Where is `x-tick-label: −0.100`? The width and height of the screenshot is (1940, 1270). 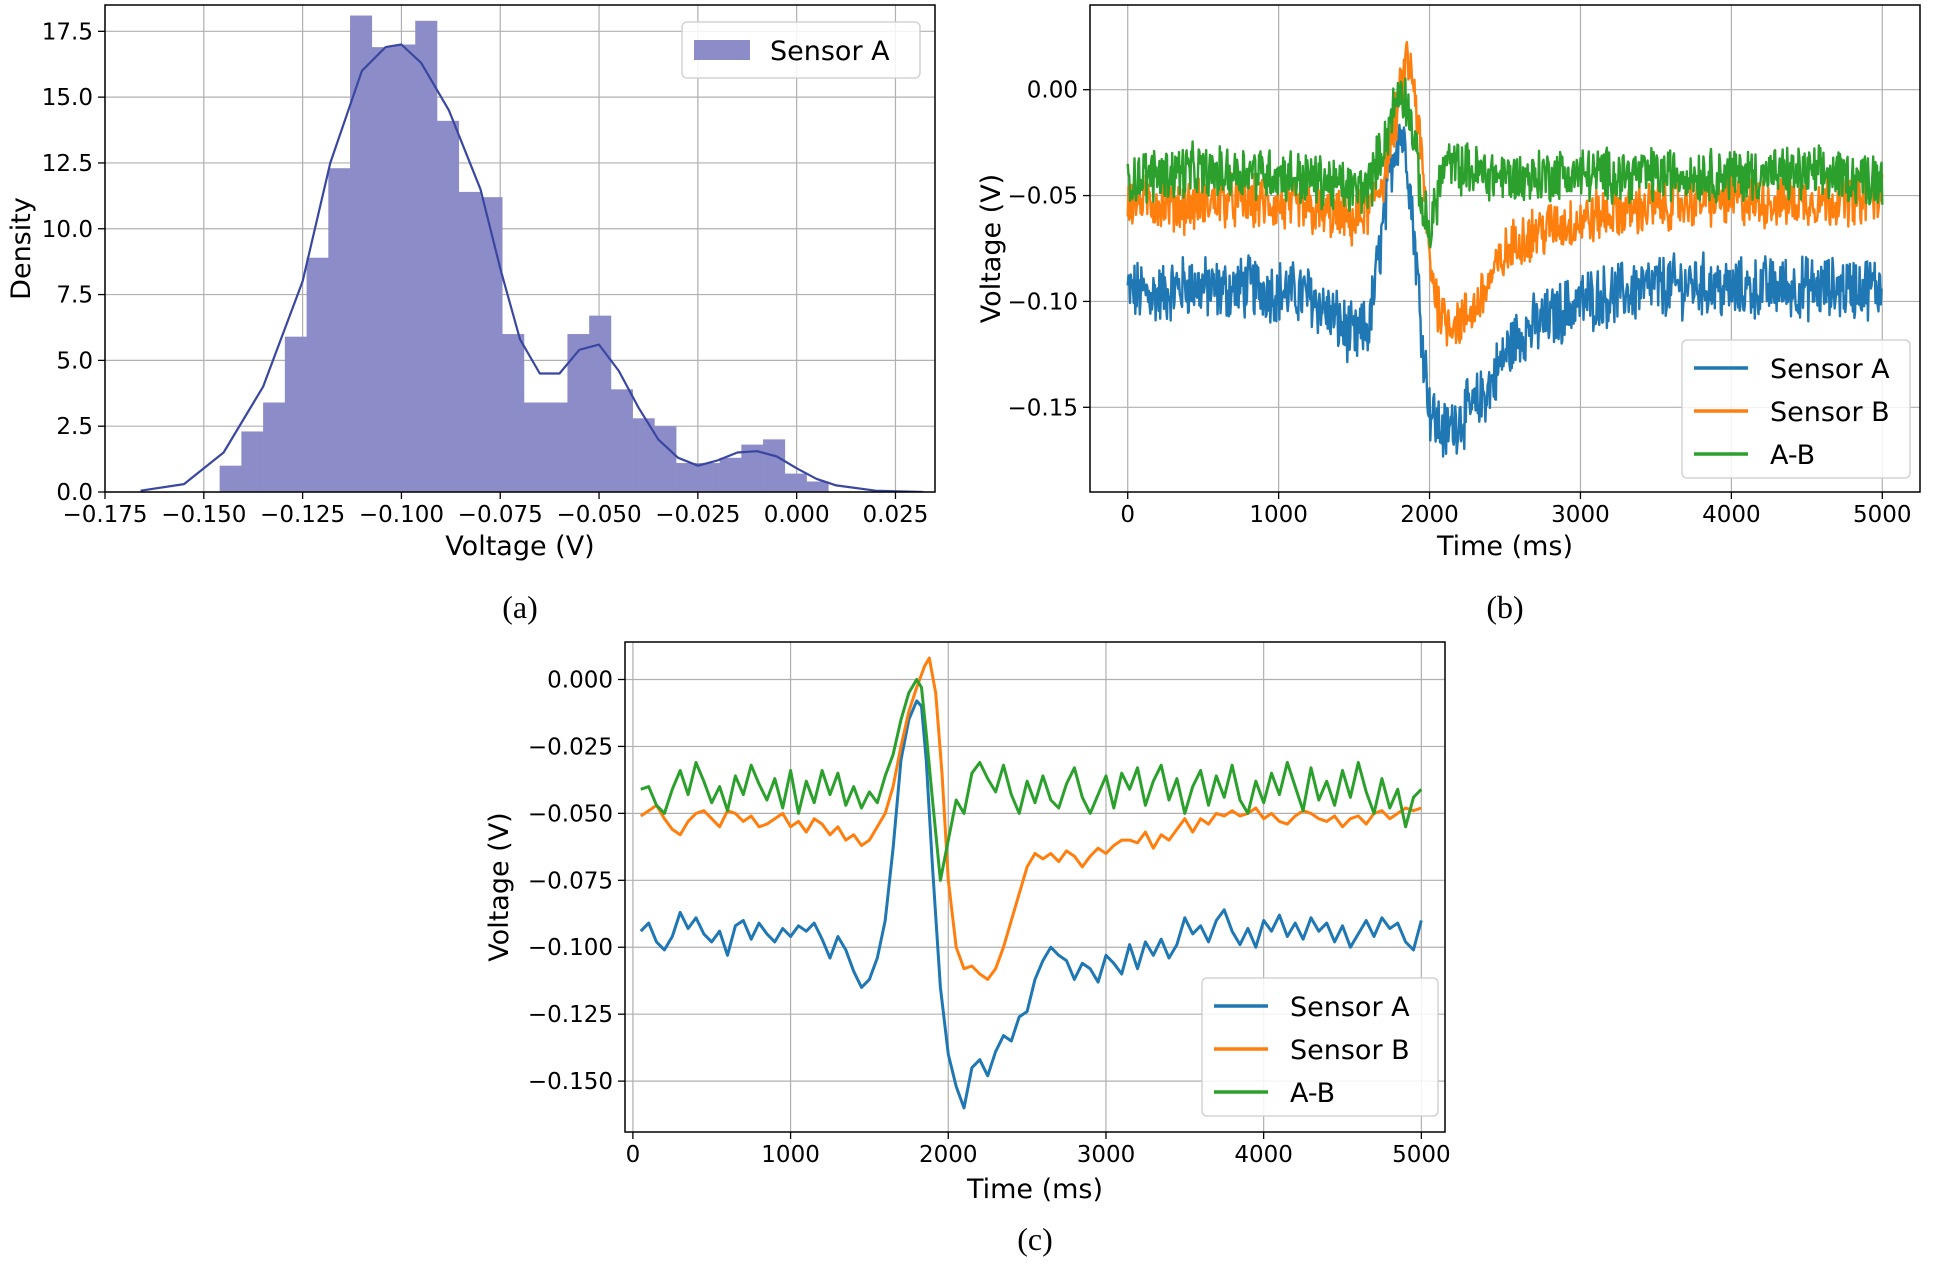
x-tick-label: −0.100 is located at coordinates (401, 515).